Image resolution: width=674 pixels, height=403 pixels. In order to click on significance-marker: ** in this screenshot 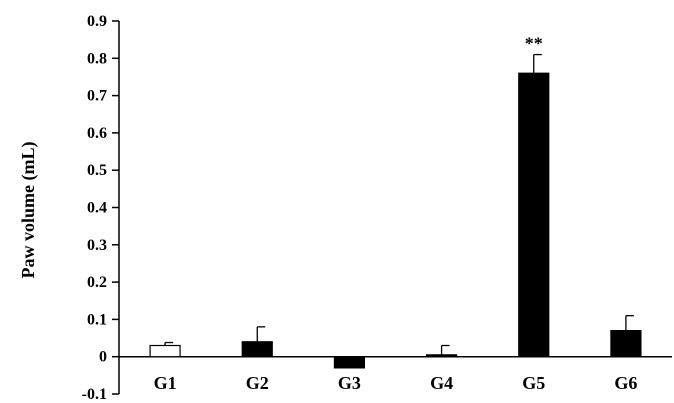, I will do `click(534, 44)`.